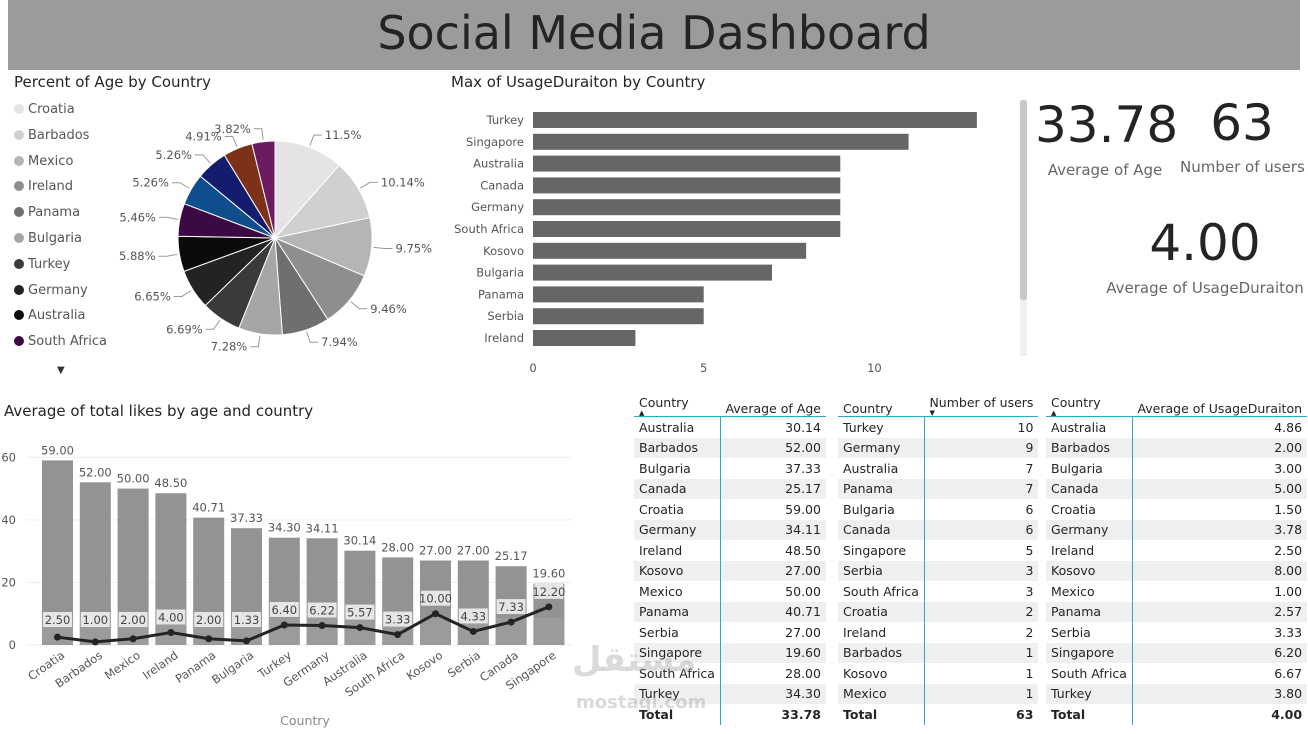  What do you see at coordinates (1177, 447) in the screenshot?
I see `table-row: Barbados 2.00` at bounding box center [1177, 447].